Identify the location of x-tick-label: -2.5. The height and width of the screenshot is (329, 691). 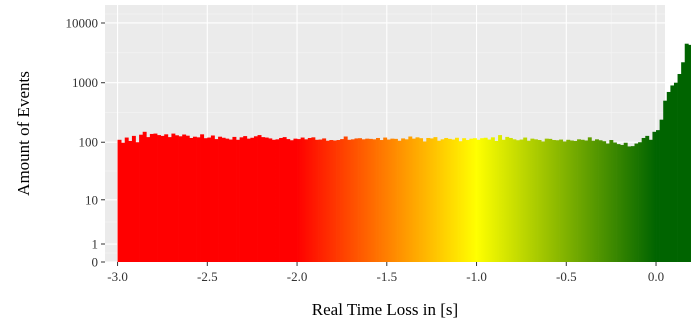
(207, 276).